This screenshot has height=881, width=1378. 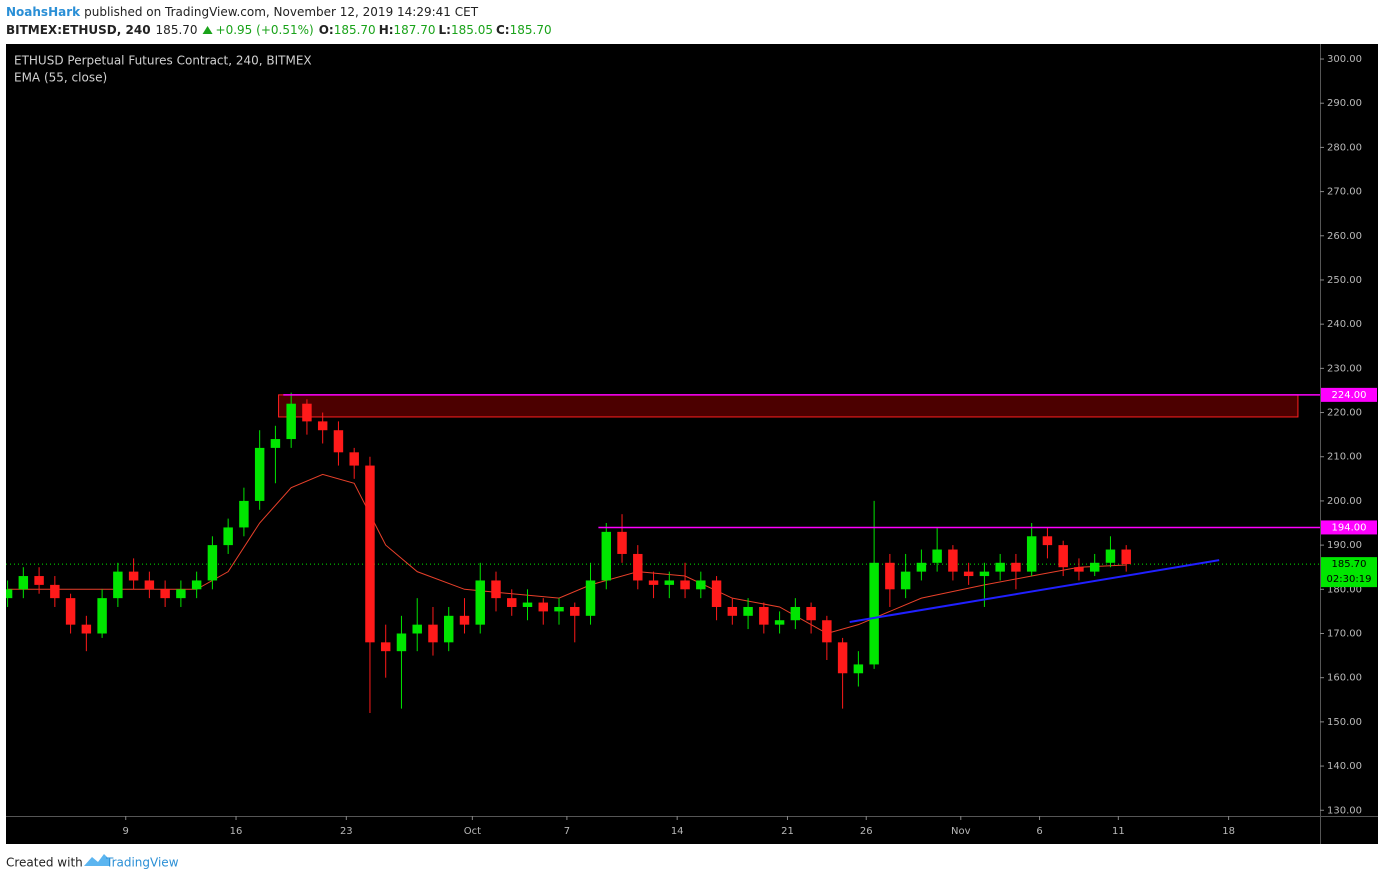 I want to click on y-tick-label: 270.00, so click(x=1344, y=192).